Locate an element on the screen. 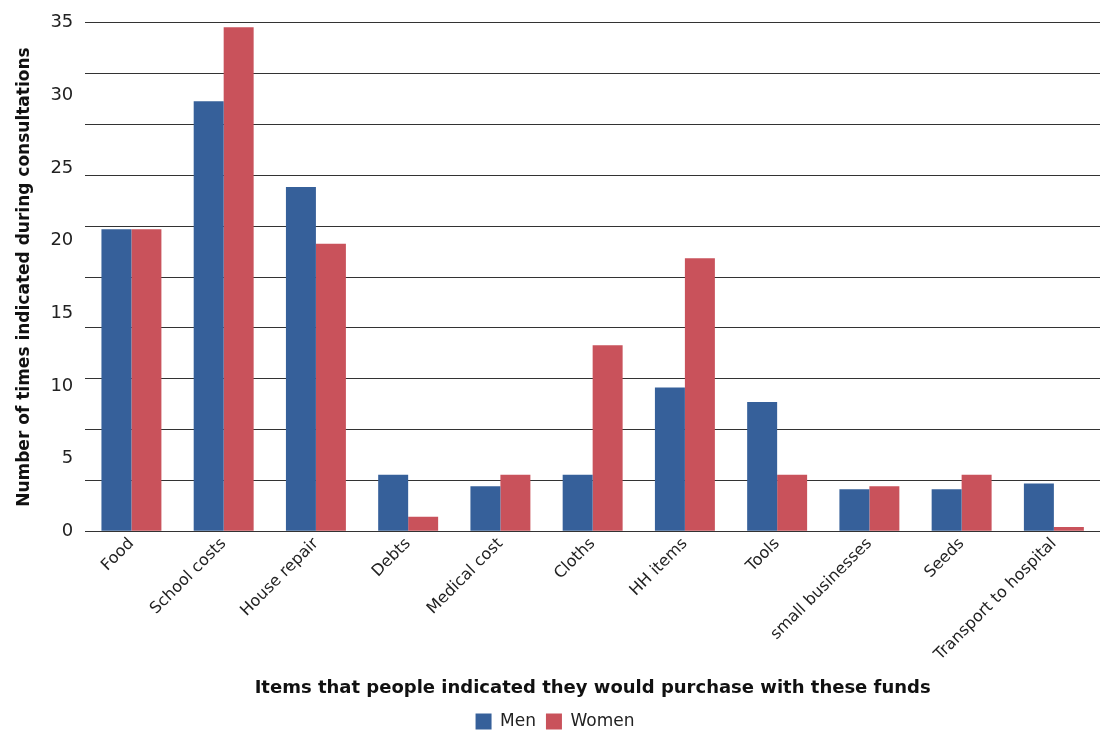 The width and height of the screenshot is (1110, 740). legend-label: Women is located at coordinates (602, 719).